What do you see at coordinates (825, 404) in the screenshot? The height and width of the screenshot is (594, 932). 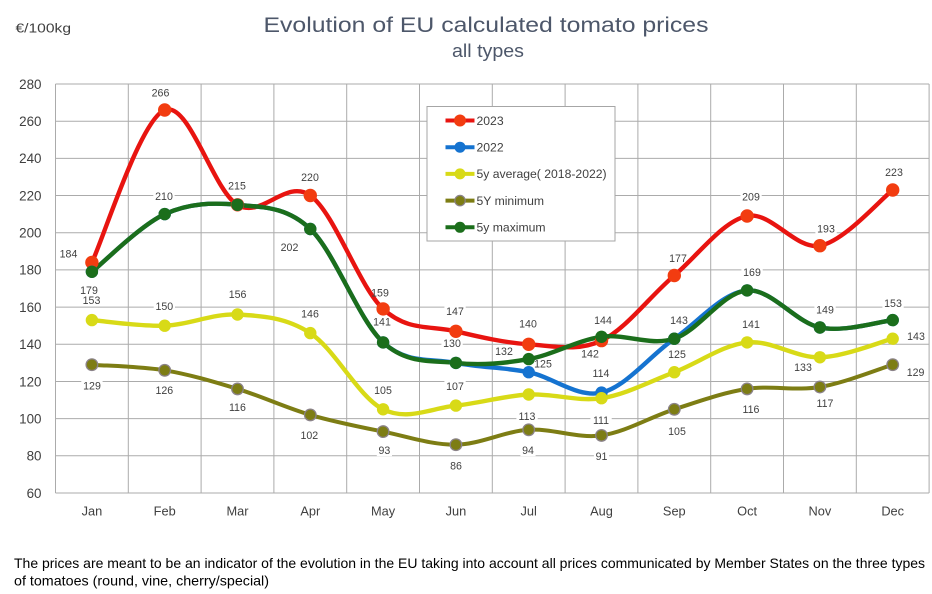 I see `svg-text: 117` at bounding box center [825, 404].